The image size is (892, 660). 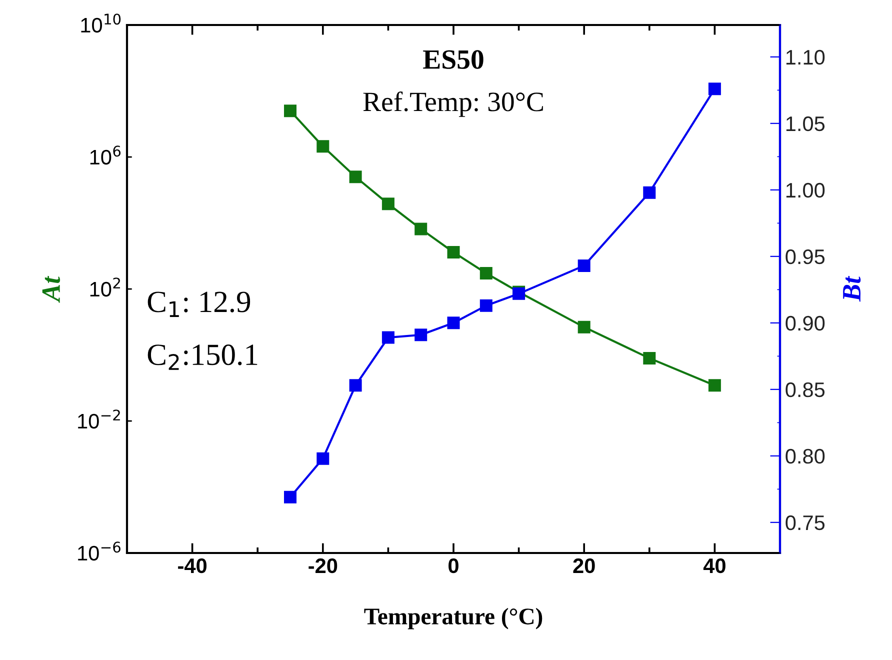 What do you see at coordinates (51, 289) in the screenshot?
I see `y-axis-title: At` at bounding box center [51, 289].